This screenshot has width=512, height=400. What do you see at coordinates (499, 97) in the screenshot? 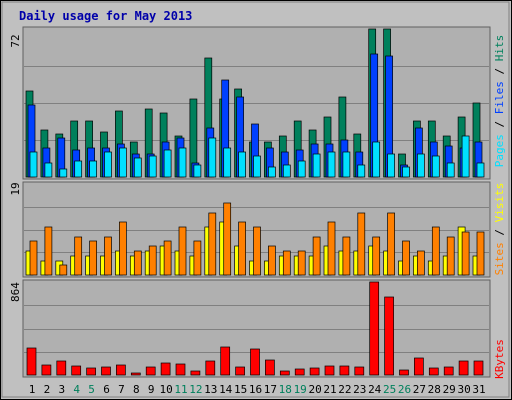
I see `legend-files: Files` at bounding box center [499, 97].